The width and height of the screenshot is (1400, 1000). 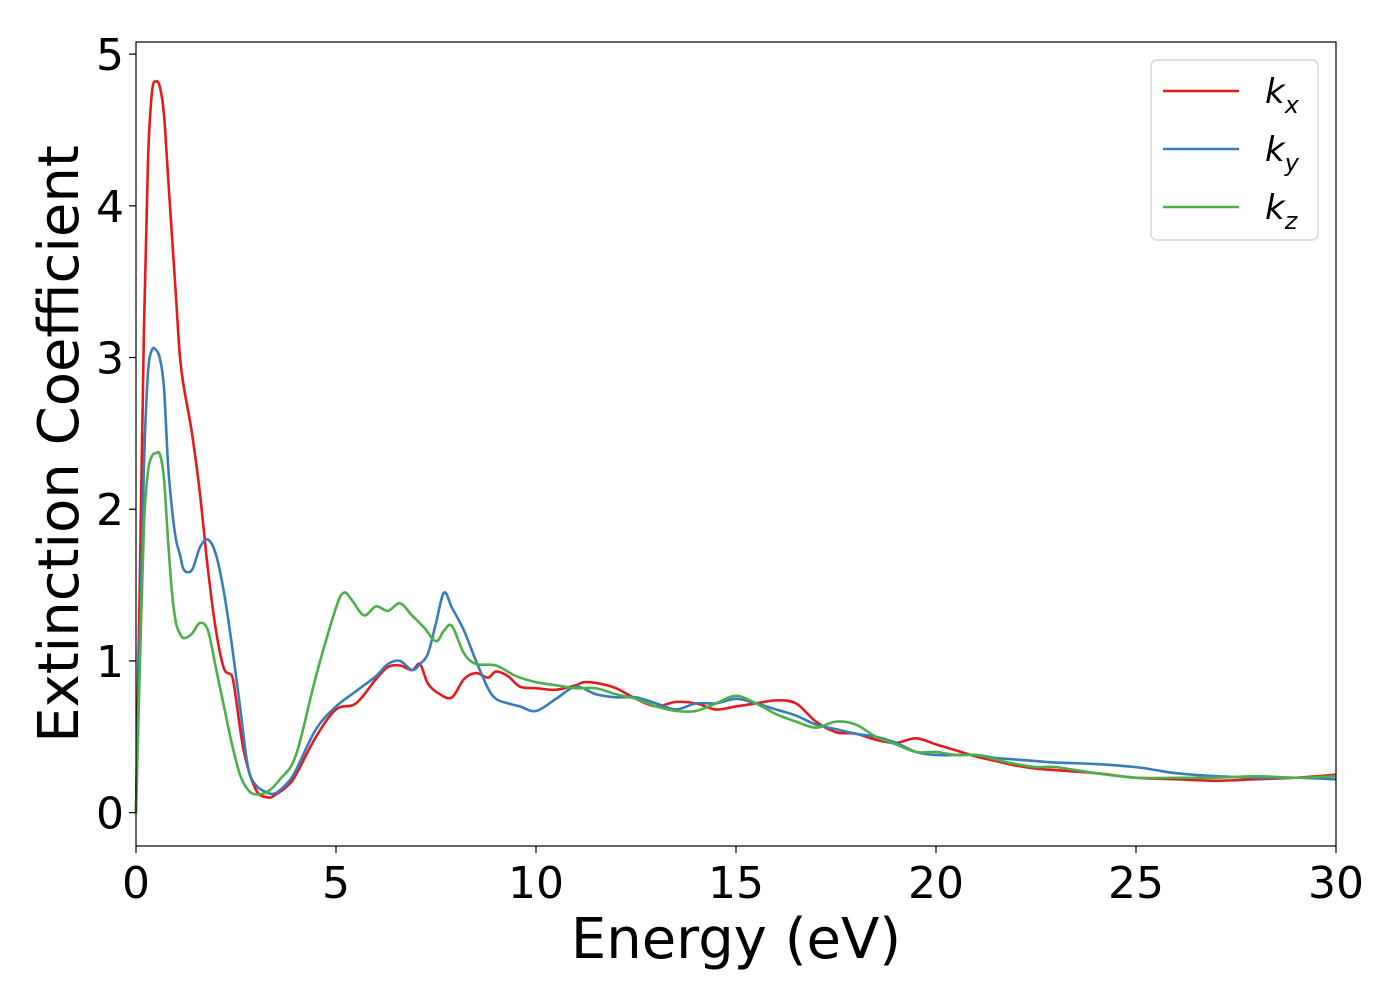 What do you see at coordinates (116, 435) in the screenshot?
I see `y-axis: 0 1 2 3 4 5` at bounding box center [116, 435].